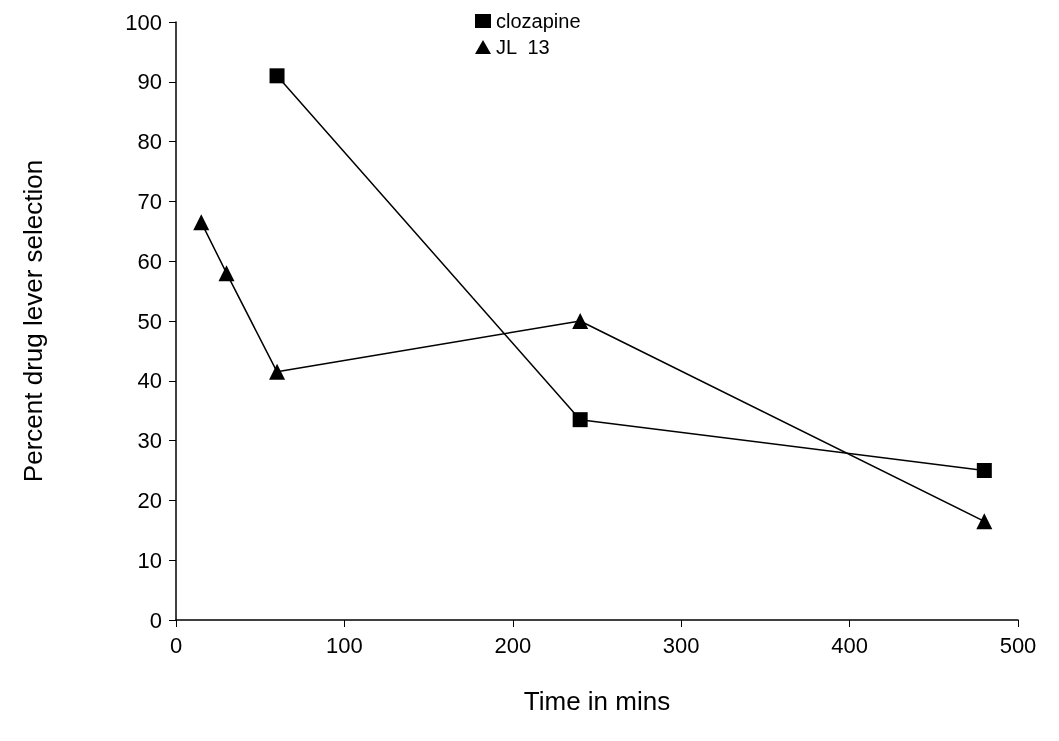  Describe the element at coordinates (597, 701) in the screenshot. I see `x-axis-title: Time in mins` at that location.